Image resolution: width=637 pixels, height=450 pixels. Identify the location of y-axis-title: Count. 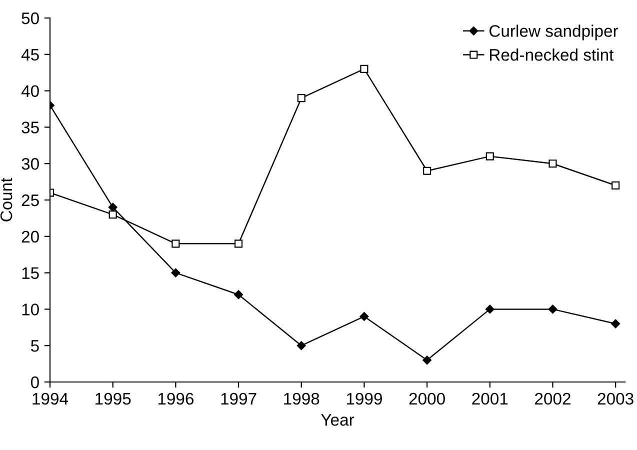
(6, 200).